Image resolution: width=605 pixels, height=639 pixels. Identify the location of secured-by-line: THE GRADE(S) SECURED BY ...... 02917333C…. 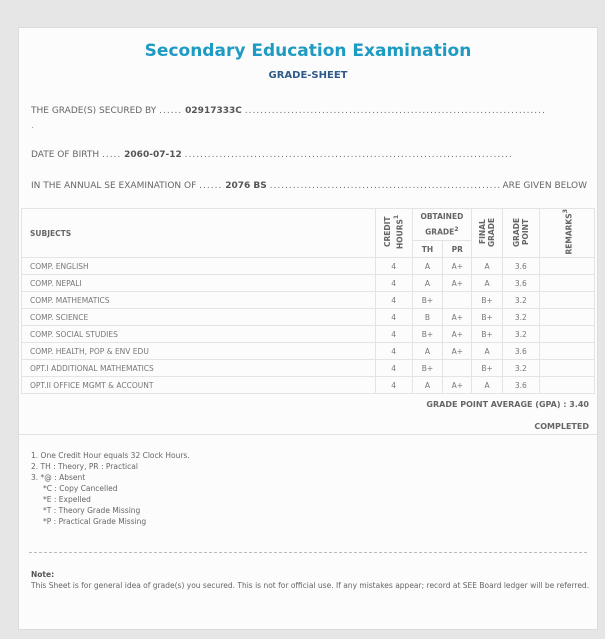
(288, 111).